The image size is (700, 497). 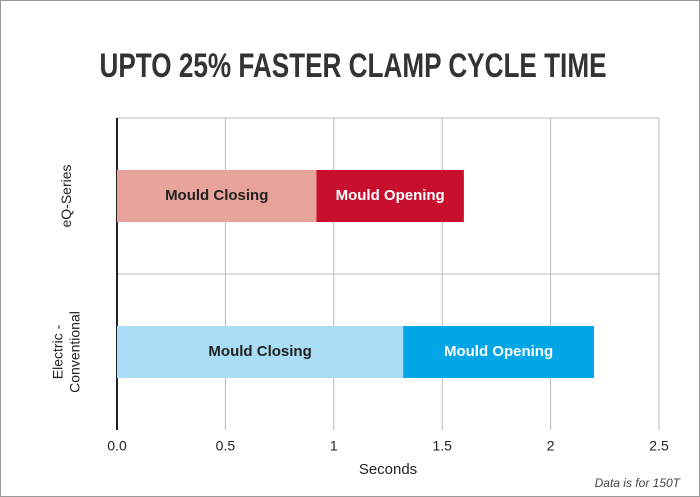 I want to click on x-tick-label: 0.0, so click(x=117, y=446).